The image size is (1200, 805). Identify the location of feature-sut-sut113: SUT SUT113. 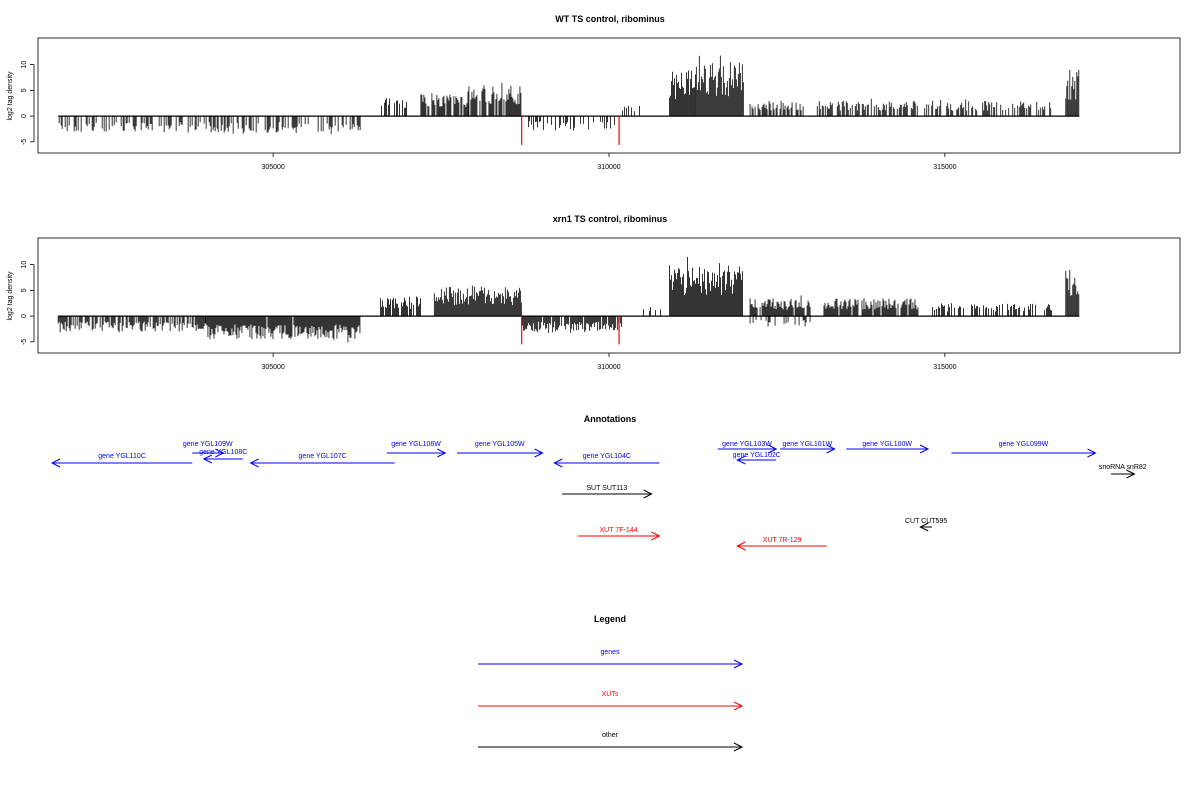
(607, 492).